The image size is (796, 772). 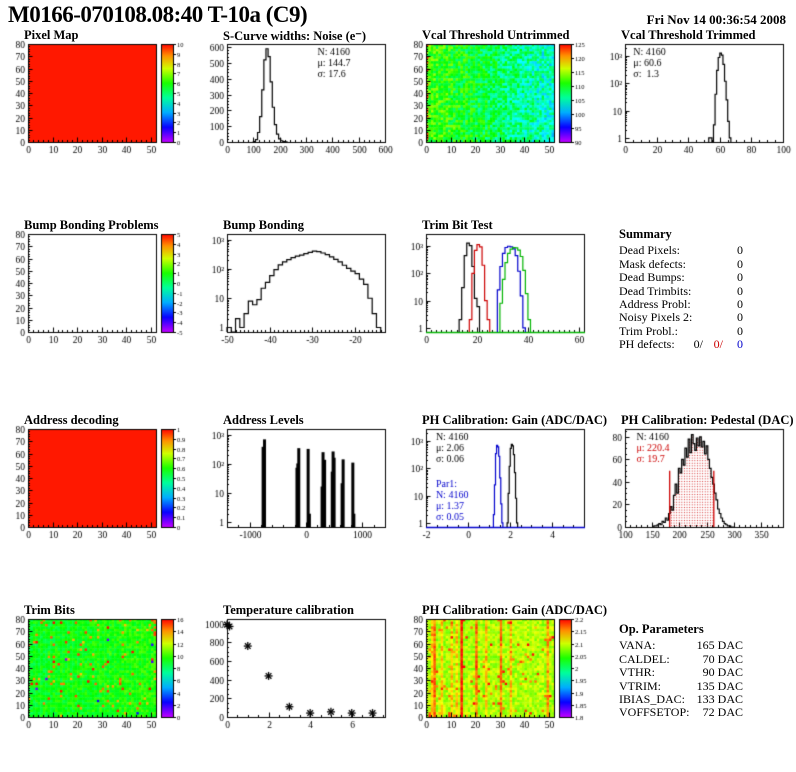 I want to click on op-parameter-row: VOFFSETOP: 72 DAC, so click(x=681, y=712).